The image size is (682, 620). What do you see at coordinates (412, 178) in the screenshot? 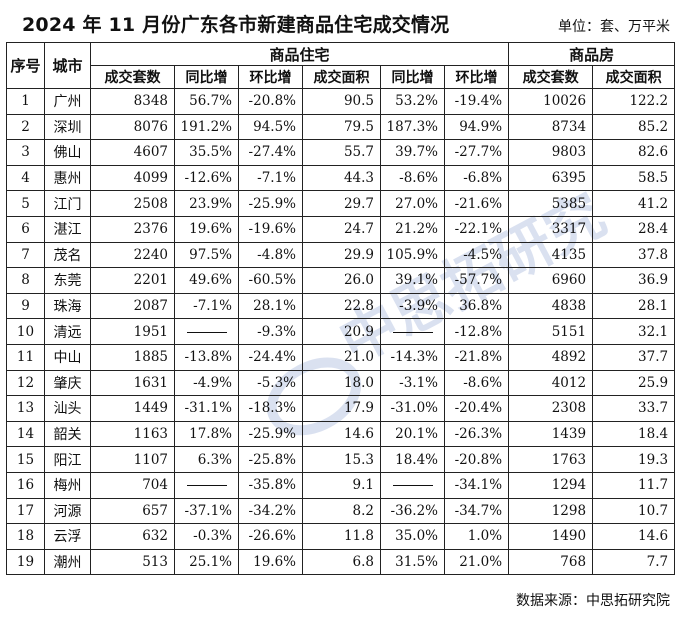
I see `cell-res-area-yoy: -8.6%` at bounding box center [412, 178].